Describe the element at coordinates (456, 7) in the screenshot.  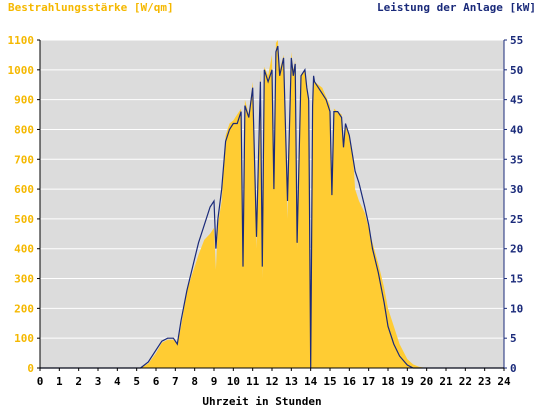
I see `right-axis-title: Leistung der Anlage [kW]` at that location.